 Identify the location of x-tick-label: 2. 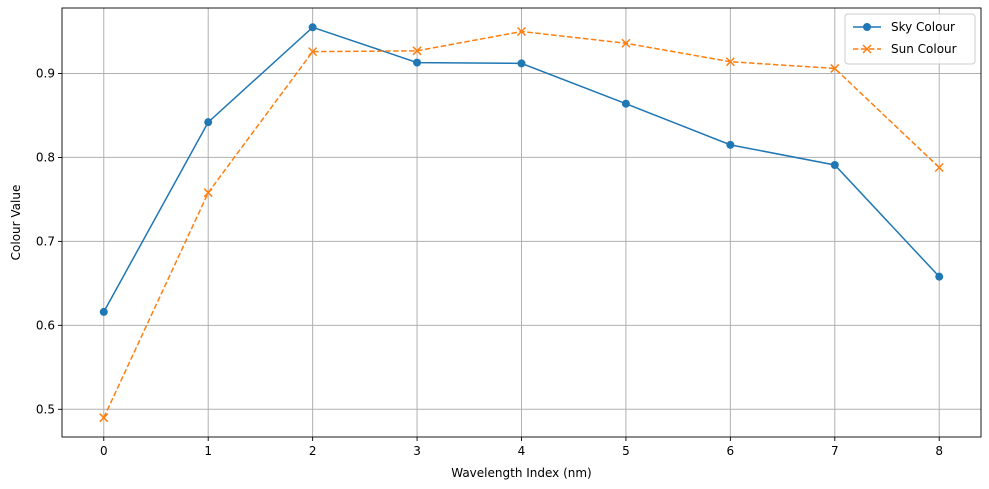
(313, 451).